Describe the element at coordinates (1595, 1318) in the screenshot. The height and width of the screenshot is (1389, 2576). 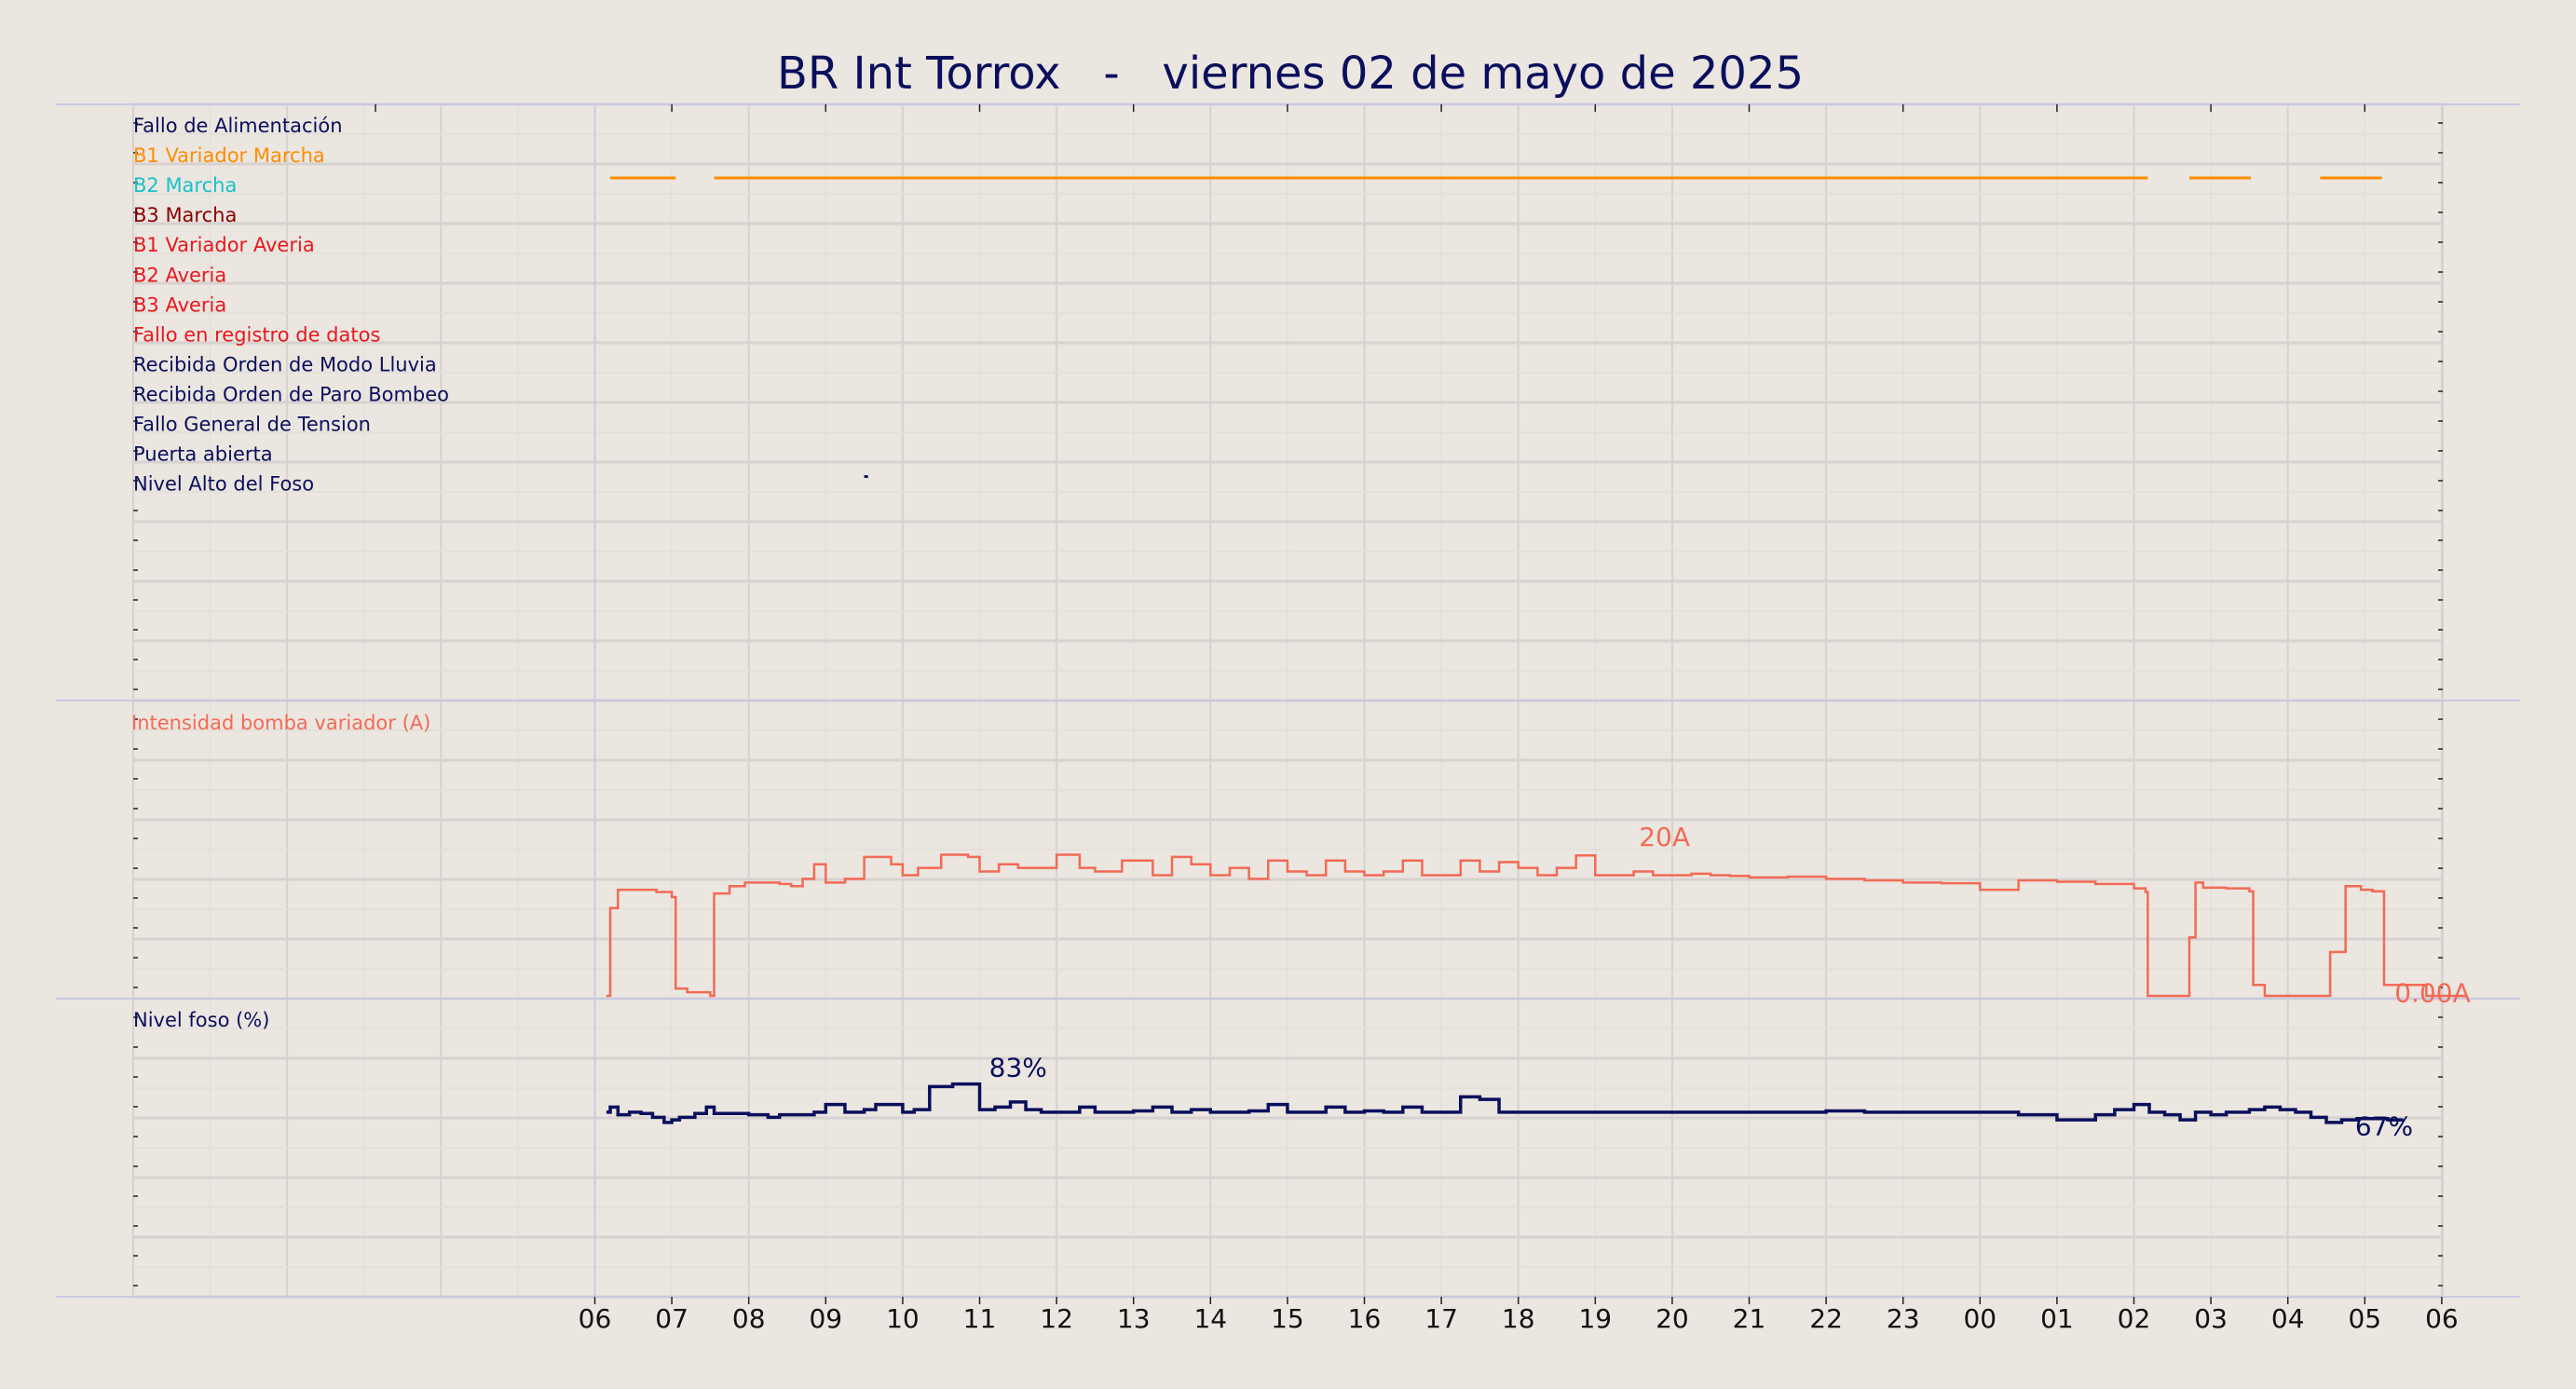
I see `x-tick-label: 19` at that location.